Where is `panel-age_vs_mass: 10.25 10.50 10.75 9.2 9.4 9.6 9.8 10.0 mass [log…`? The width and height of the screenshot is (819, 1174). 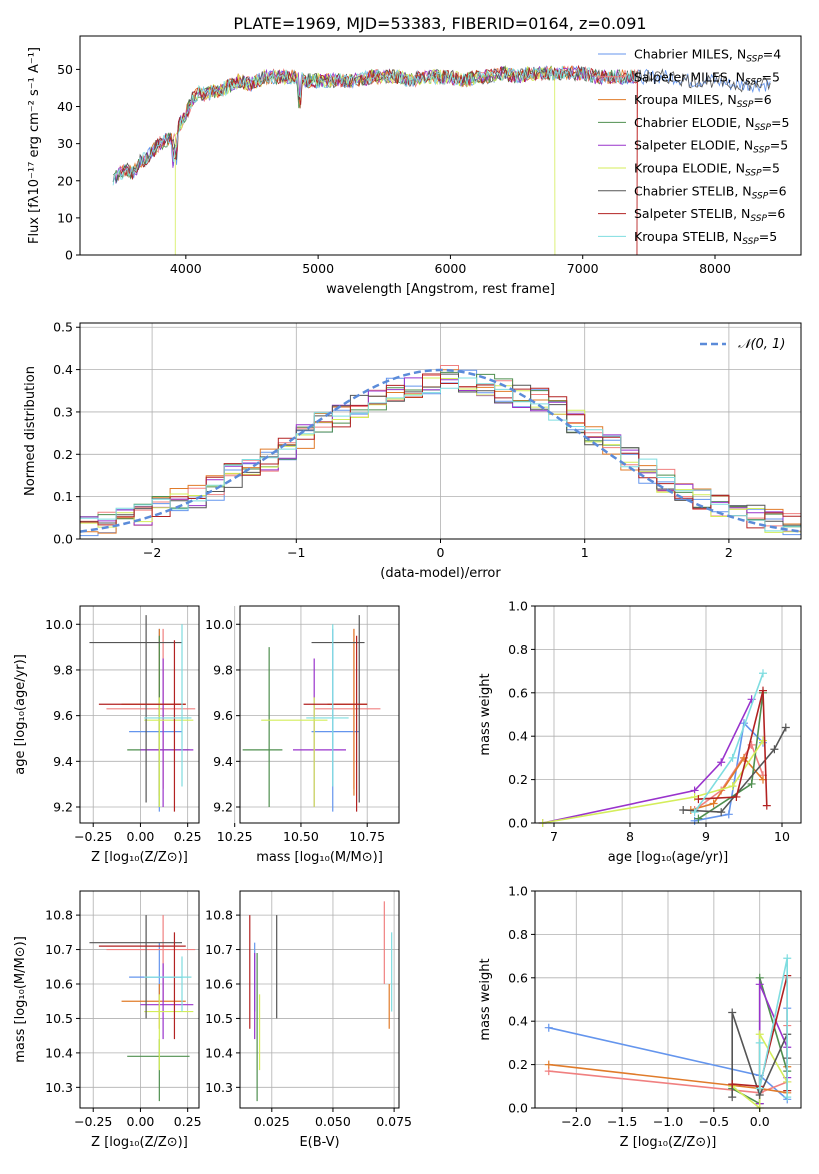 panel-age_vs_mass: 10.25 10.50 10.75 9.2 9.4 9.6 9.8 10.0 mass [log… is located at coordinates (302, 735).